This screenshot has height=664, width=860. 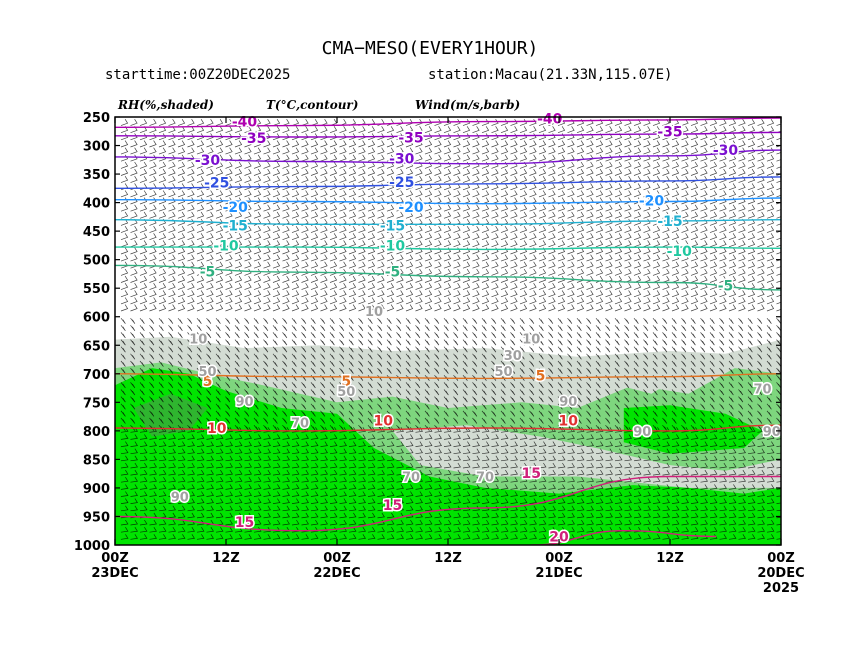 What do you see at coordinates (217, 429) in the screenshot?
I see `temp-label-10-0: 10` at bounding box center [217, 429].